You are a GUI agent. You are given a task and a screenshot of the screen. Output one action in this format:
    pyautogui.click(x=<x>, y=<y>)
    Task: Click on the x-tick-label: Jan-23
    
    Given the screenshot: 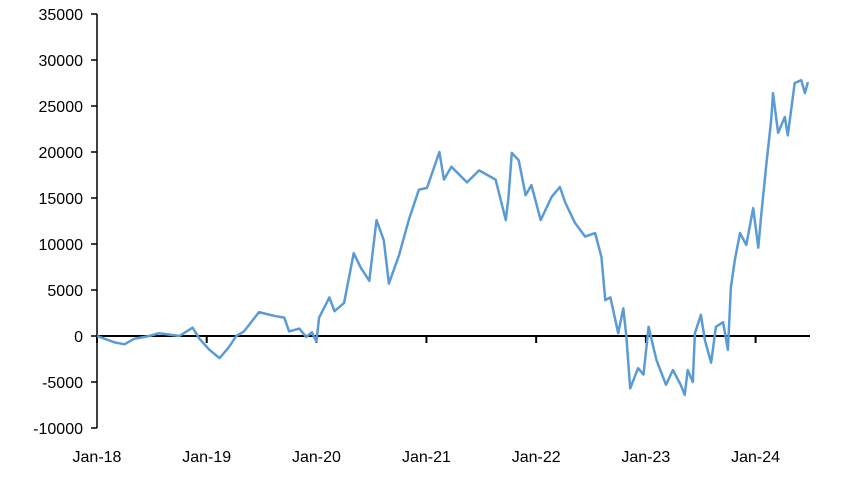 What is the action you would take?
    pyautogui.click(x=645, y=457)
    